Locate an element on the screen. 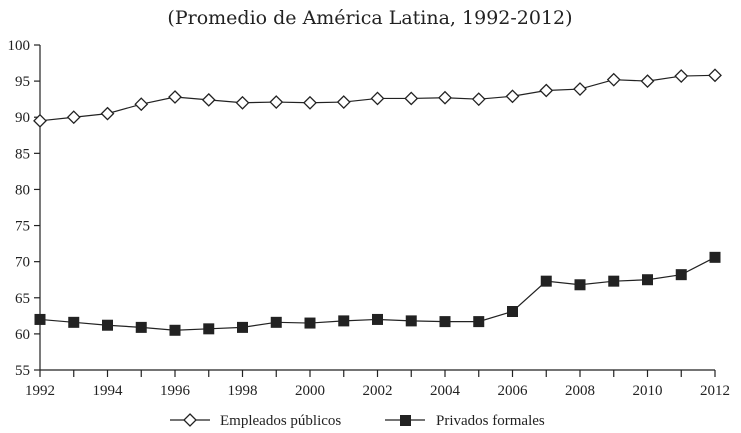  y-tick-label: 75 is located at coordinates (22, 227).